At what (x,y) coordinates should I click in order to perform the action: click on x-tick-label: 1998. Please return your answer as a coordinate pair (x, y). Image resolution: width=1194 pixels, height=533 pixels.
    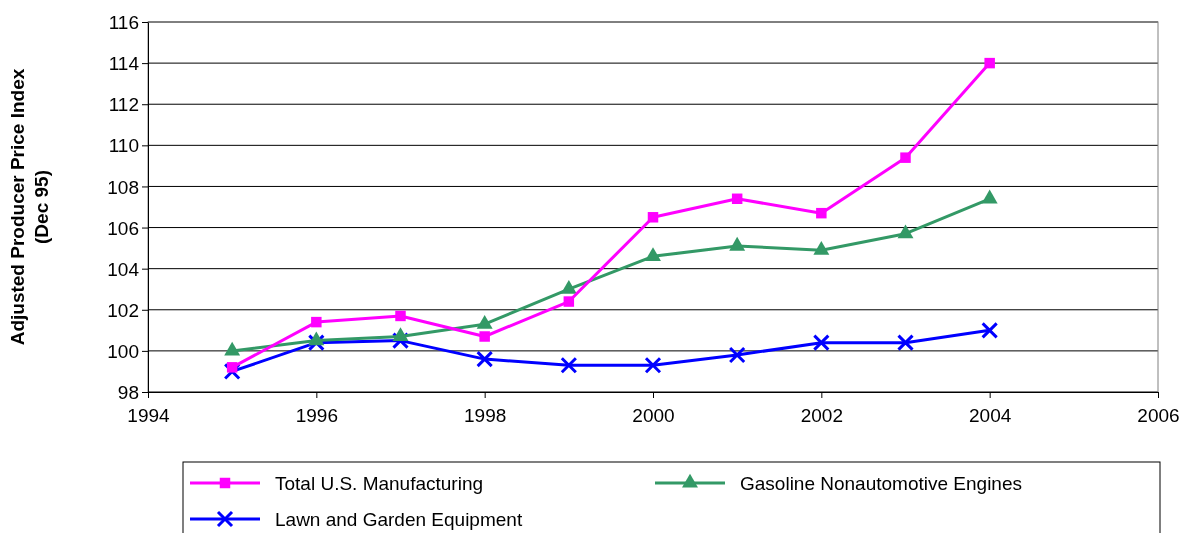
    Looking at the image, I should click on (485, 415).